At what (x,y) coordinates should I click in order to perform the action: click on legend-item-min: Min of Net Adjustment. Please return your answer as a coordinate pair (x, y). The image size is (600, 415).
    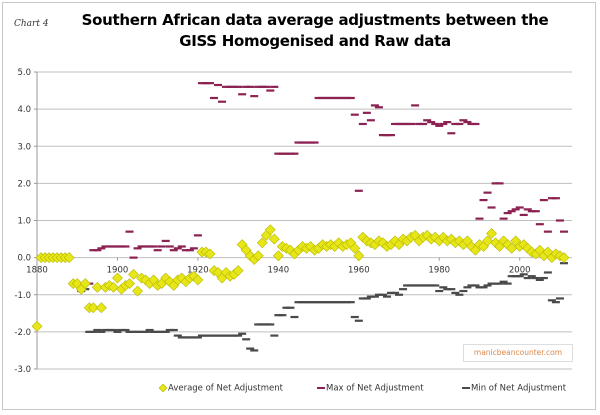
    Looking at the image, I should click on (513, 388).